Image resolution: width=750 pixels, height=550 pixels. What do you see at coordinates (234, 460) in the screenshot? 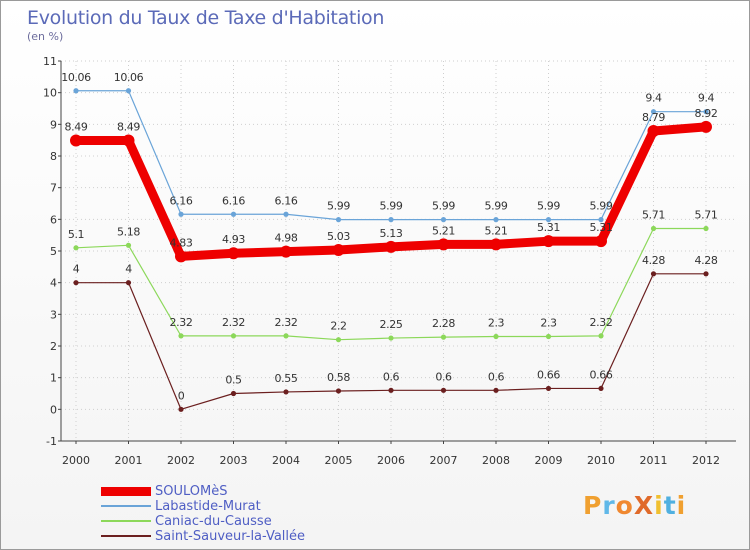
I see `x-tick-label: 2003` at bounding box center [234, 460].